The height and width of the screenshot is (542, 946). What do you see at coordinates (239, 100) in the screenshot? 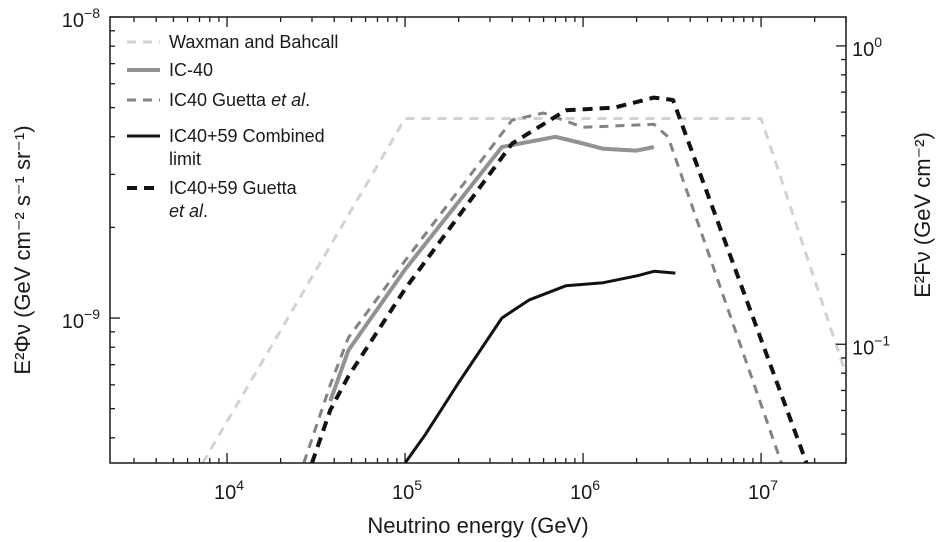
I see `legend-label: IC40 Guetta et al.` at bounding box center [239, 100].